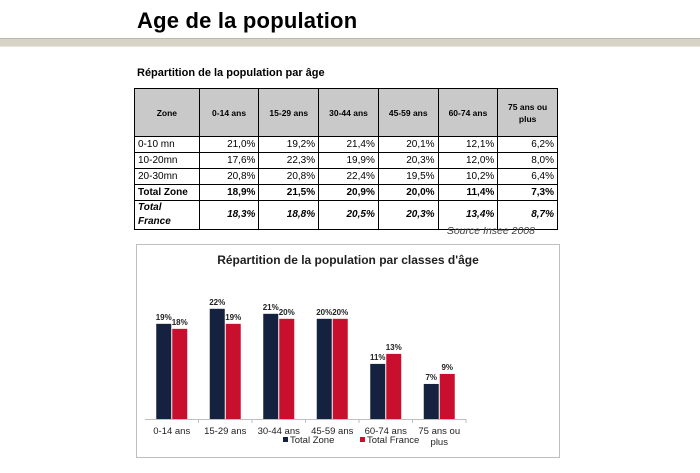 The height and width of the screenshot is (473, 700). I want to click on value-cell: 8,7%, so click(527, 215).